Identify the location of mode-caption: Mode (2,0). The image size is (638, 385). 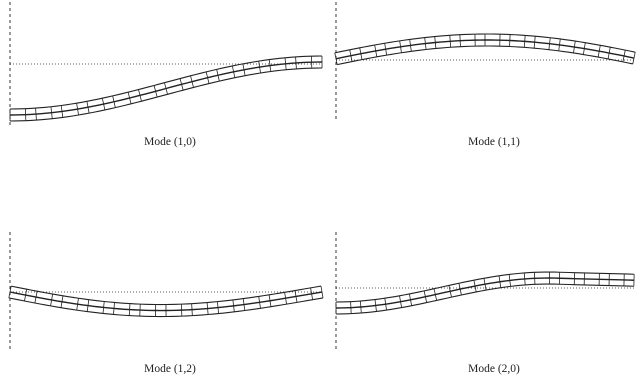
(494, 369).